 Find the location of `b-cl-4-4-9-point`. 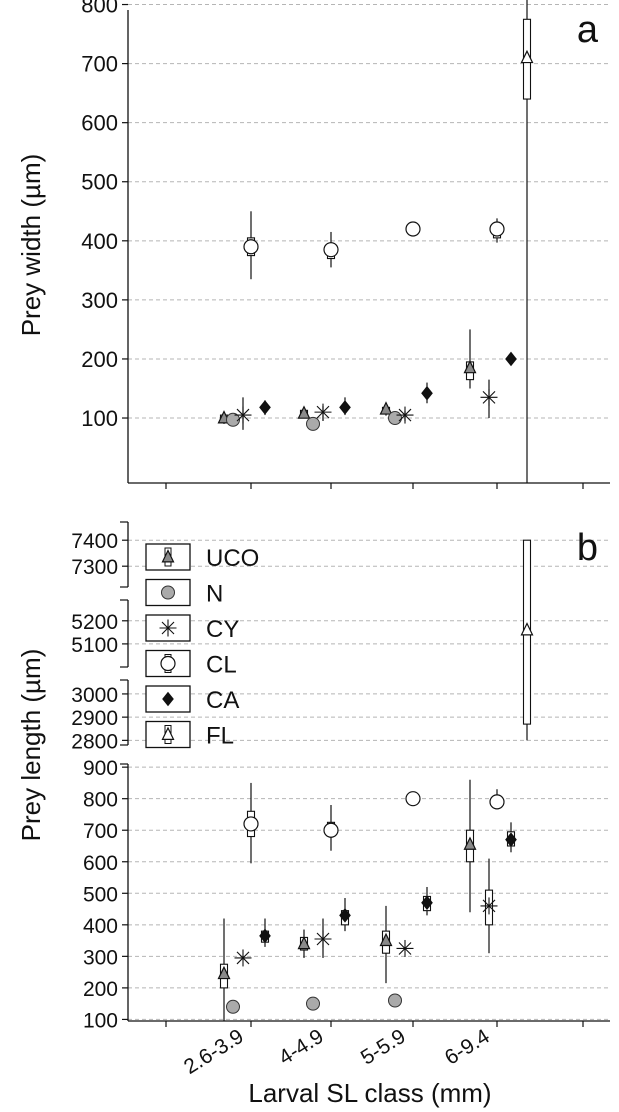

b-cl-4-4-9-point is located at coordinates (331, 830).